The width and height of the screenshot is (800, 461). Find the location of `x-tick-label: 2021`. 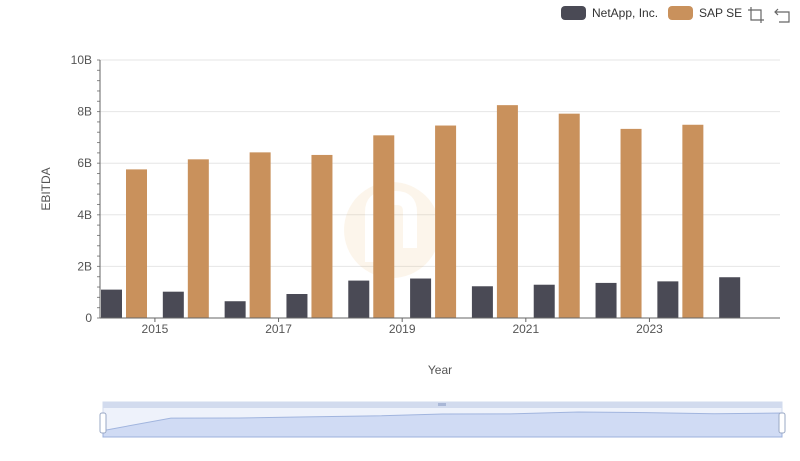

x-tick-label: 2021 is located at coordinates (525, 329).